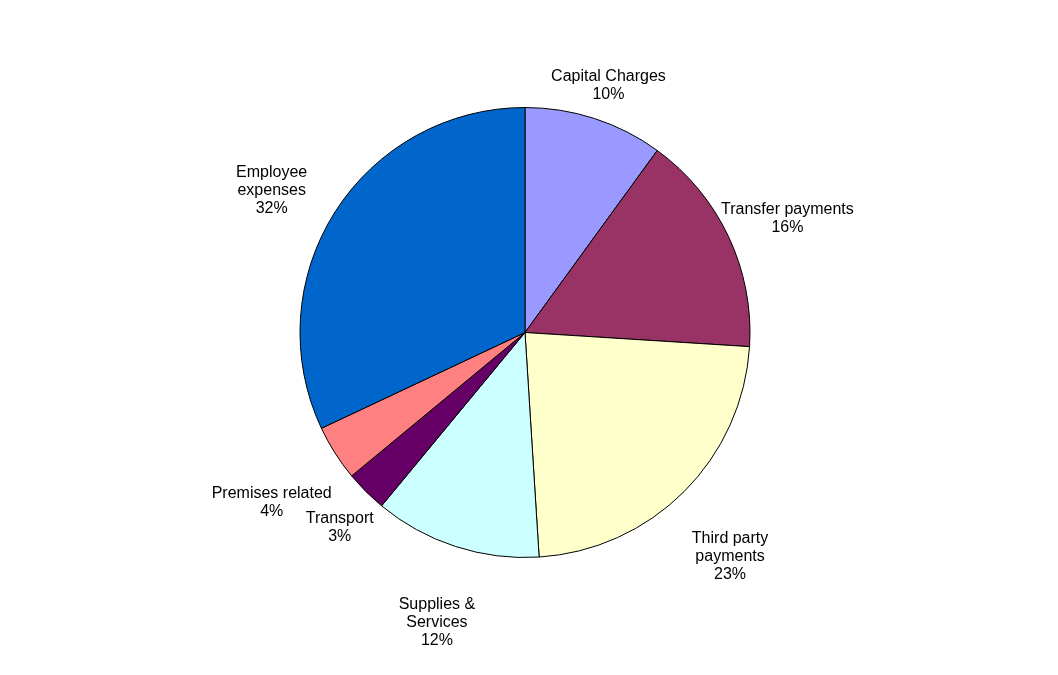 The image size is (1058, 675). What do you see at coordinates (271, 207) in the screenshot?
I see `data-label: 32%` at bounding box center [271, 207].